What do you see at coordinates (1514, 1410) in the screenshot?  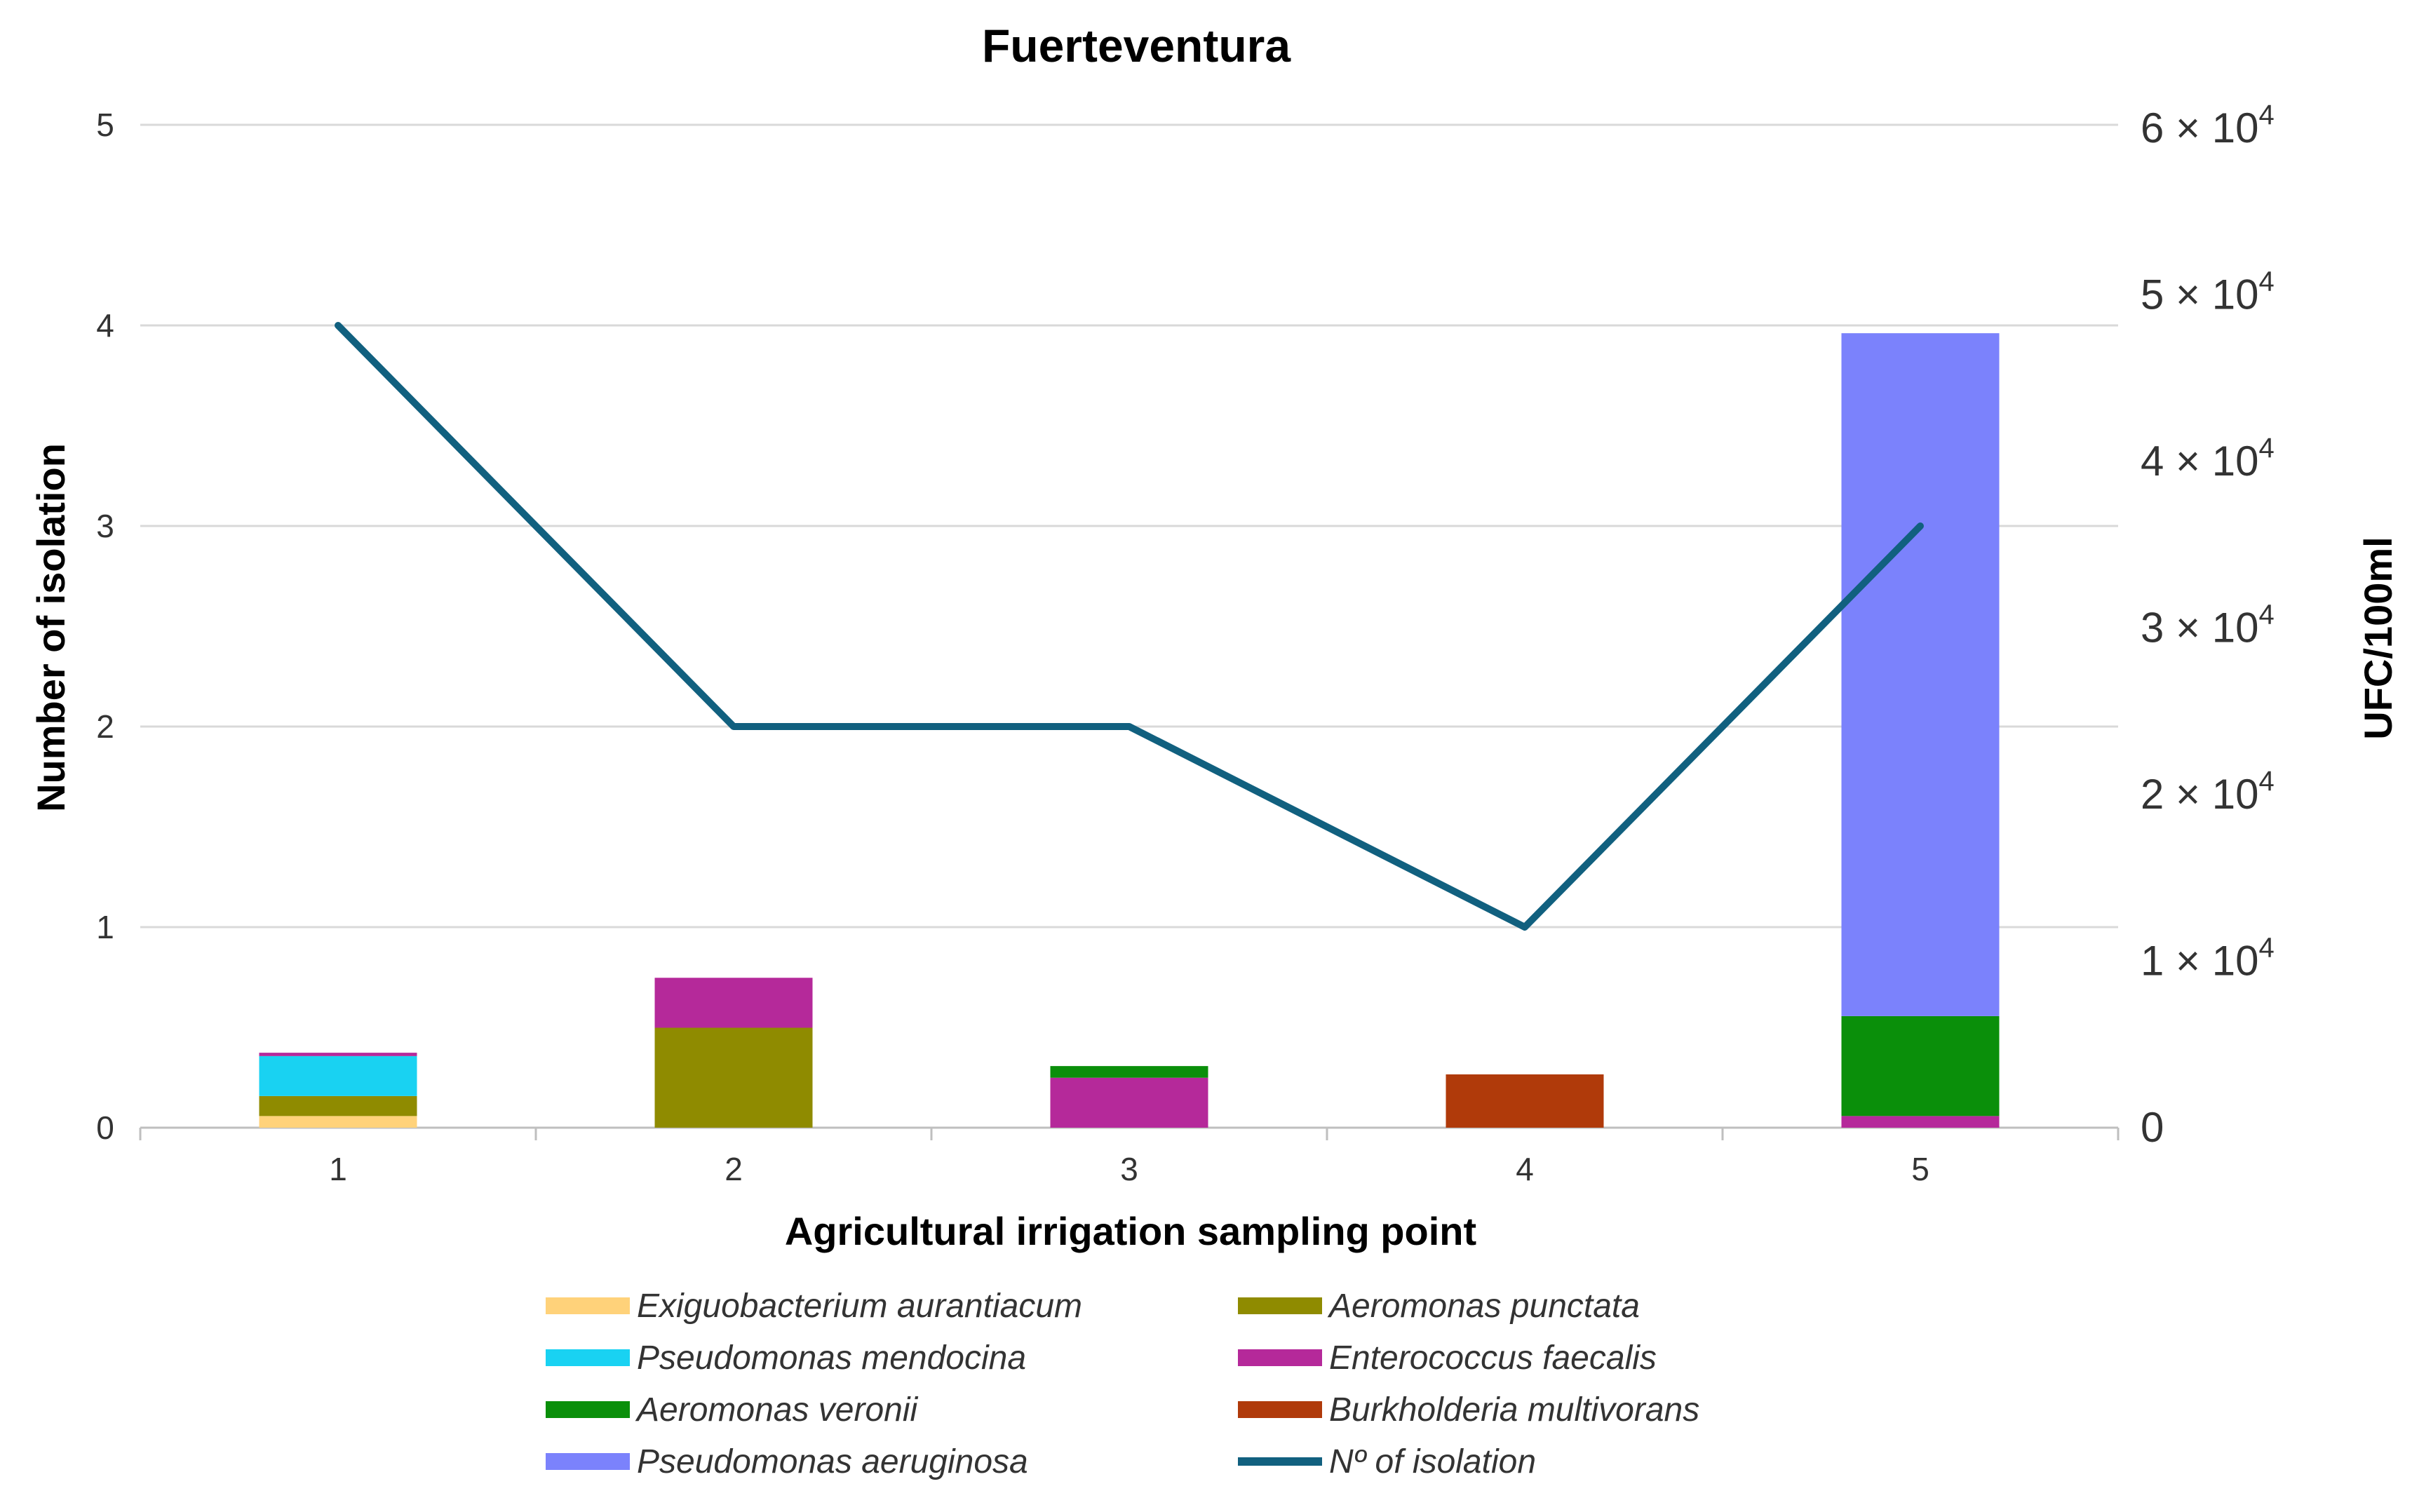 I see `legend-label: Burkholderia multivorans` at bounding box center [1514, 1410].